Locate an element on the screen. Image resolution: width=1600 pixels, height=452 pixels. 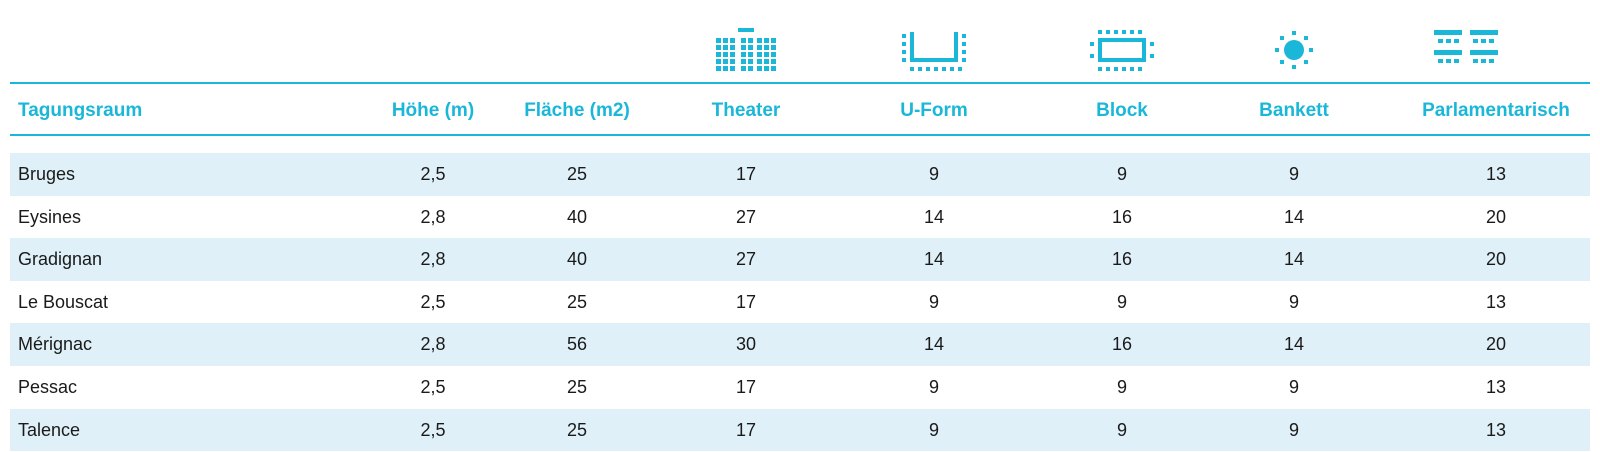
cell-room: Talence is located at coordinates (49, 429).